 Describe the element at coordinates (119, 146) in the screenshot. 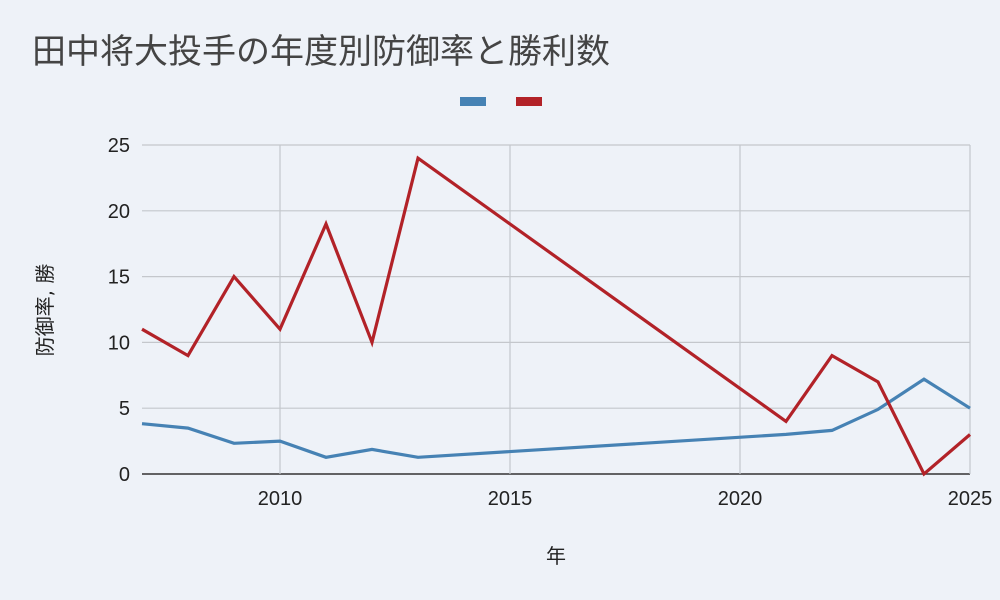

I see `y-tick-label: 25` at that location.